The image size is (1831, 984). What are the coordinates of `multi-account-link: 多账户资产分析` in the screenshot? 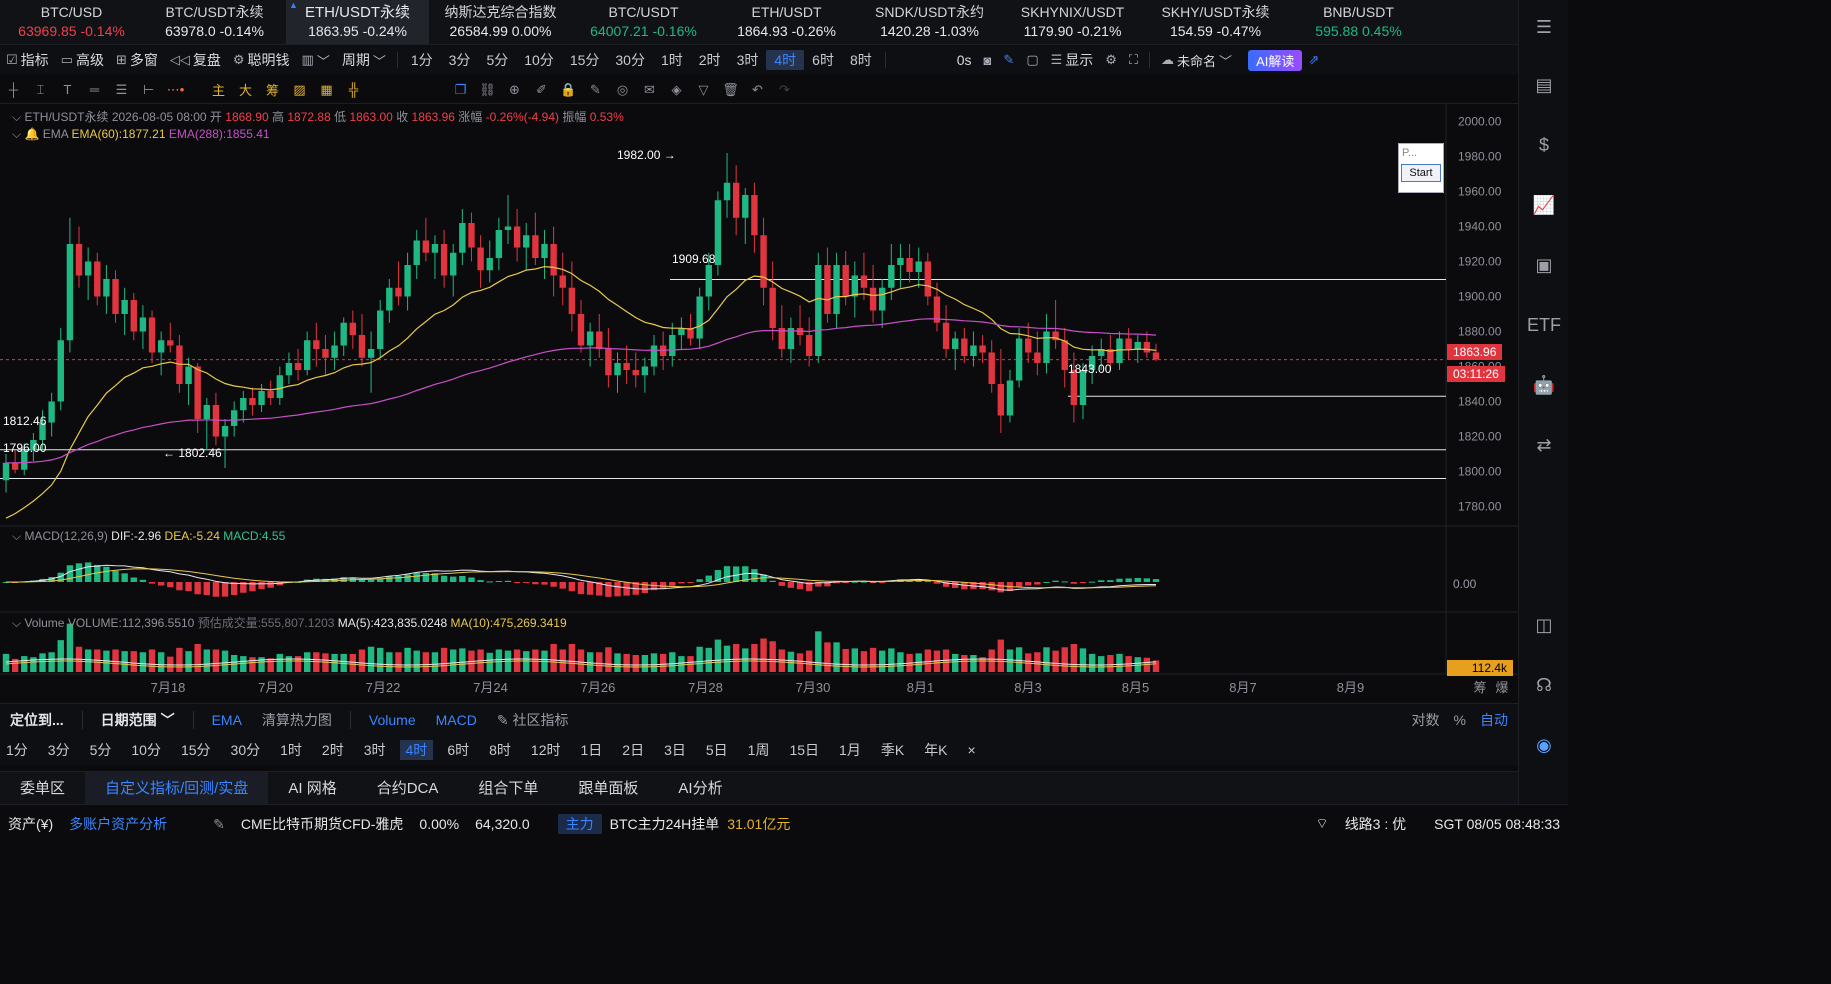 It's located at (118, 824).